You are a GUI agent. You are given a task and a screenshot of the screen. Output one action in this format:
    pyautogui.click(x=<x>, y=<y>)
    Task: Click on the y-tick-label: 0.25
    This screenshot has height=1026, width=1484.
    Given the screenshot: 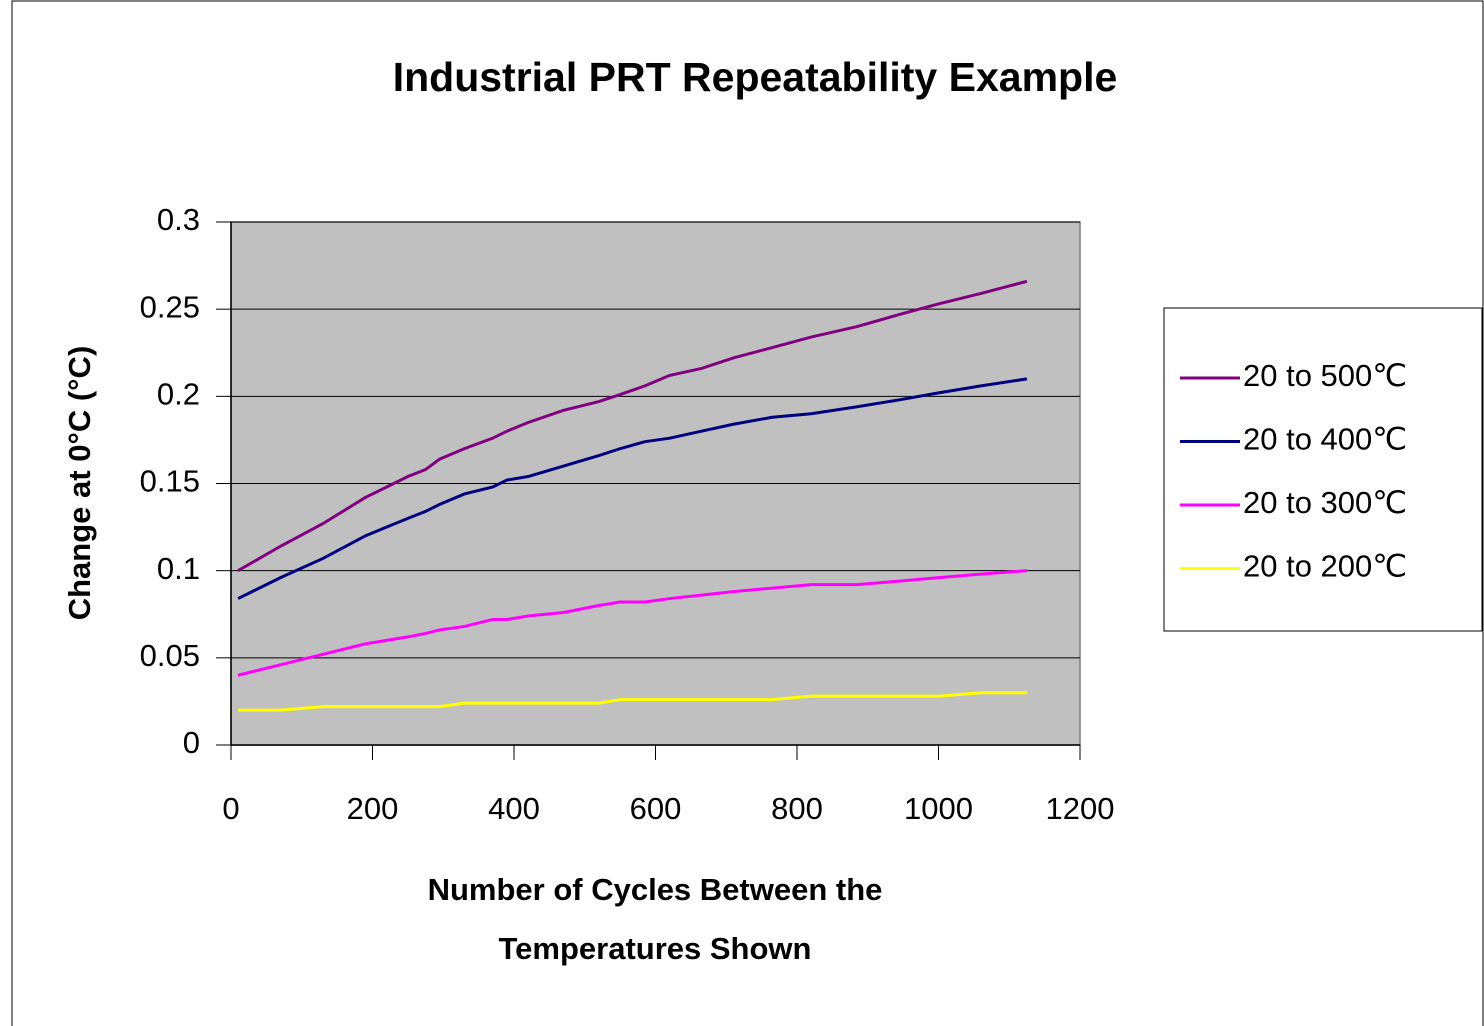 What is the action you would take?
    pyautogui.click(x=170, y=306)
    